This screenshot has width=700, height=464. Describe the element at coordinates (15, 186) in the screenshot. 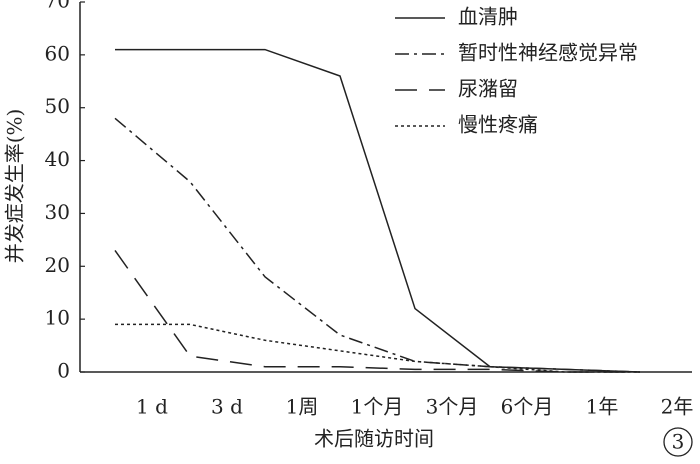

I see `y-axis-label: 并发症发生率(%)` at that location.